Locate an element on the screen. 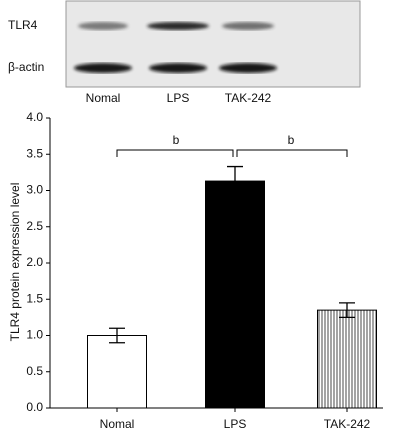  y-tick-label: 0.0 is located at coordinates (34, 407).